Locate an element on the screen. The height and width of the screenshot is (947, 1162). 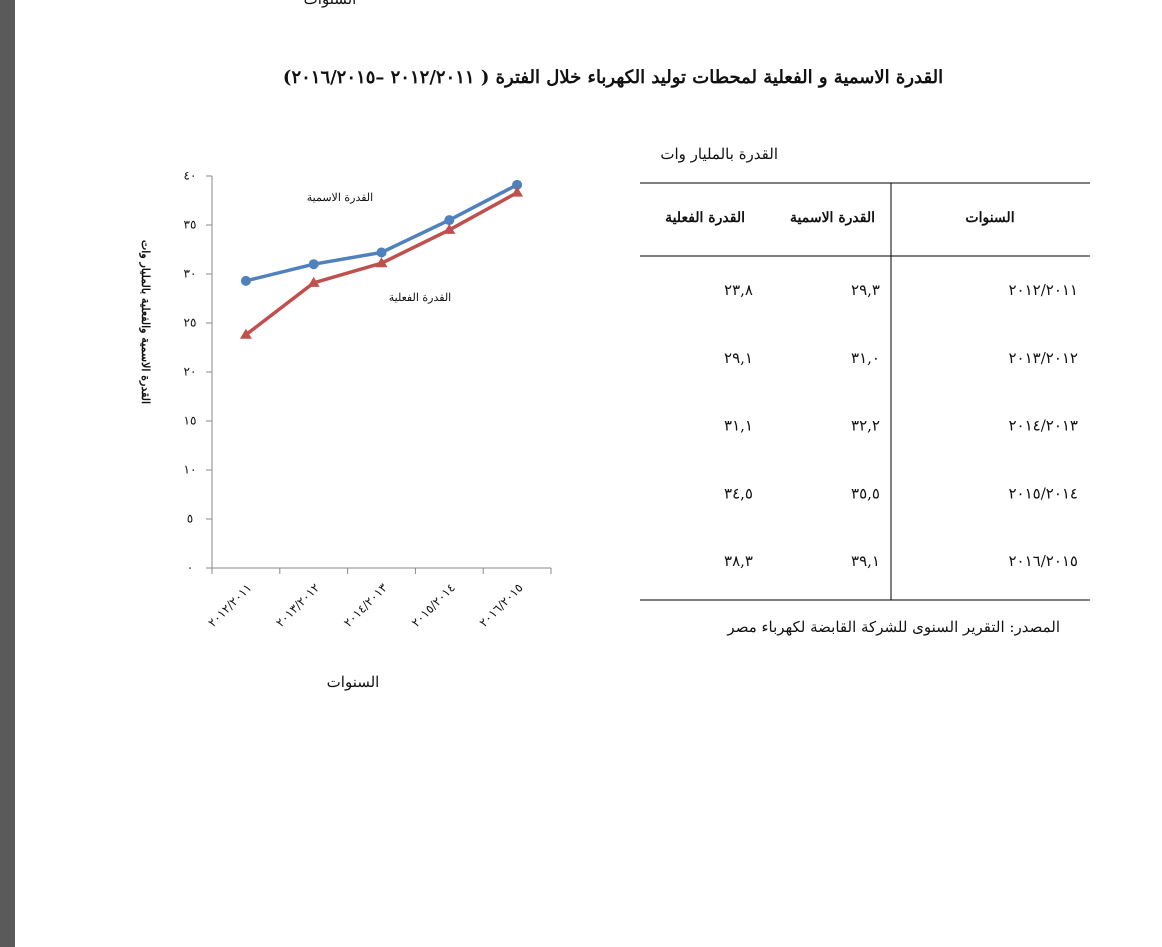
x-axis-label: السنوات is located at coordinates (353, 682).